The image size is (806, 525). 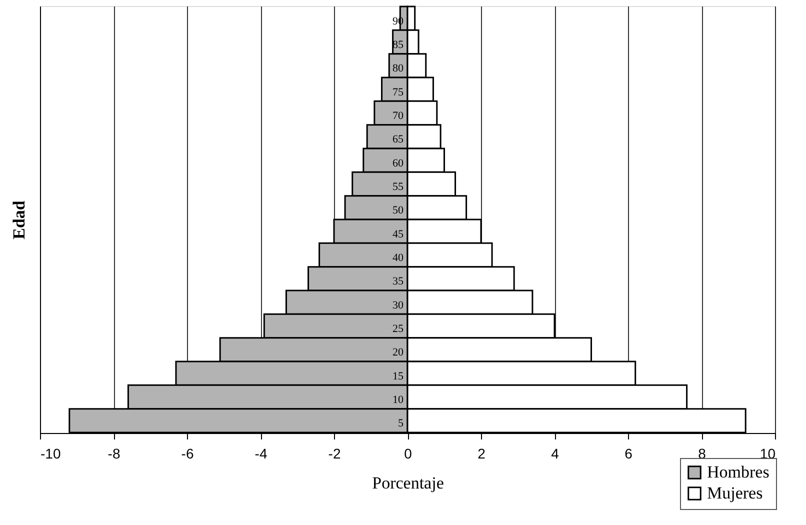 I want to click on x-tick-label: 4, so click(x=555, y=454).